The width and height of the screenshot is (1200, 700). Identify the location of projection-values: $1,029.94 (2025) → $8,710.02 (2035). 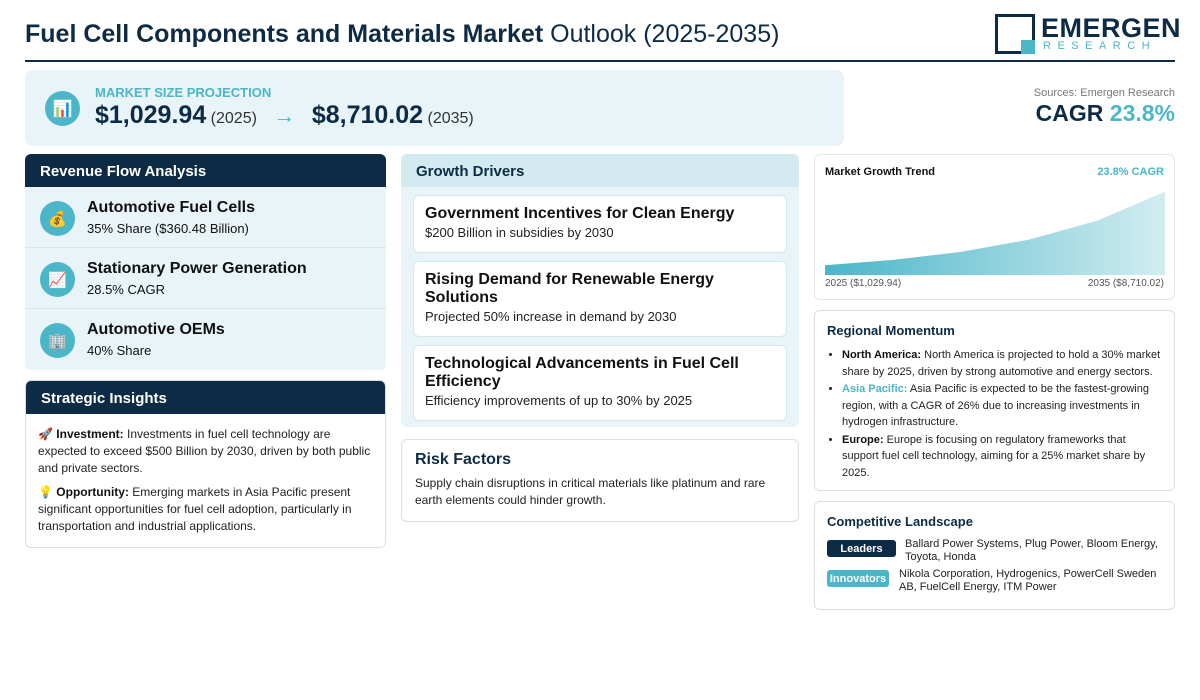
(284, 115).